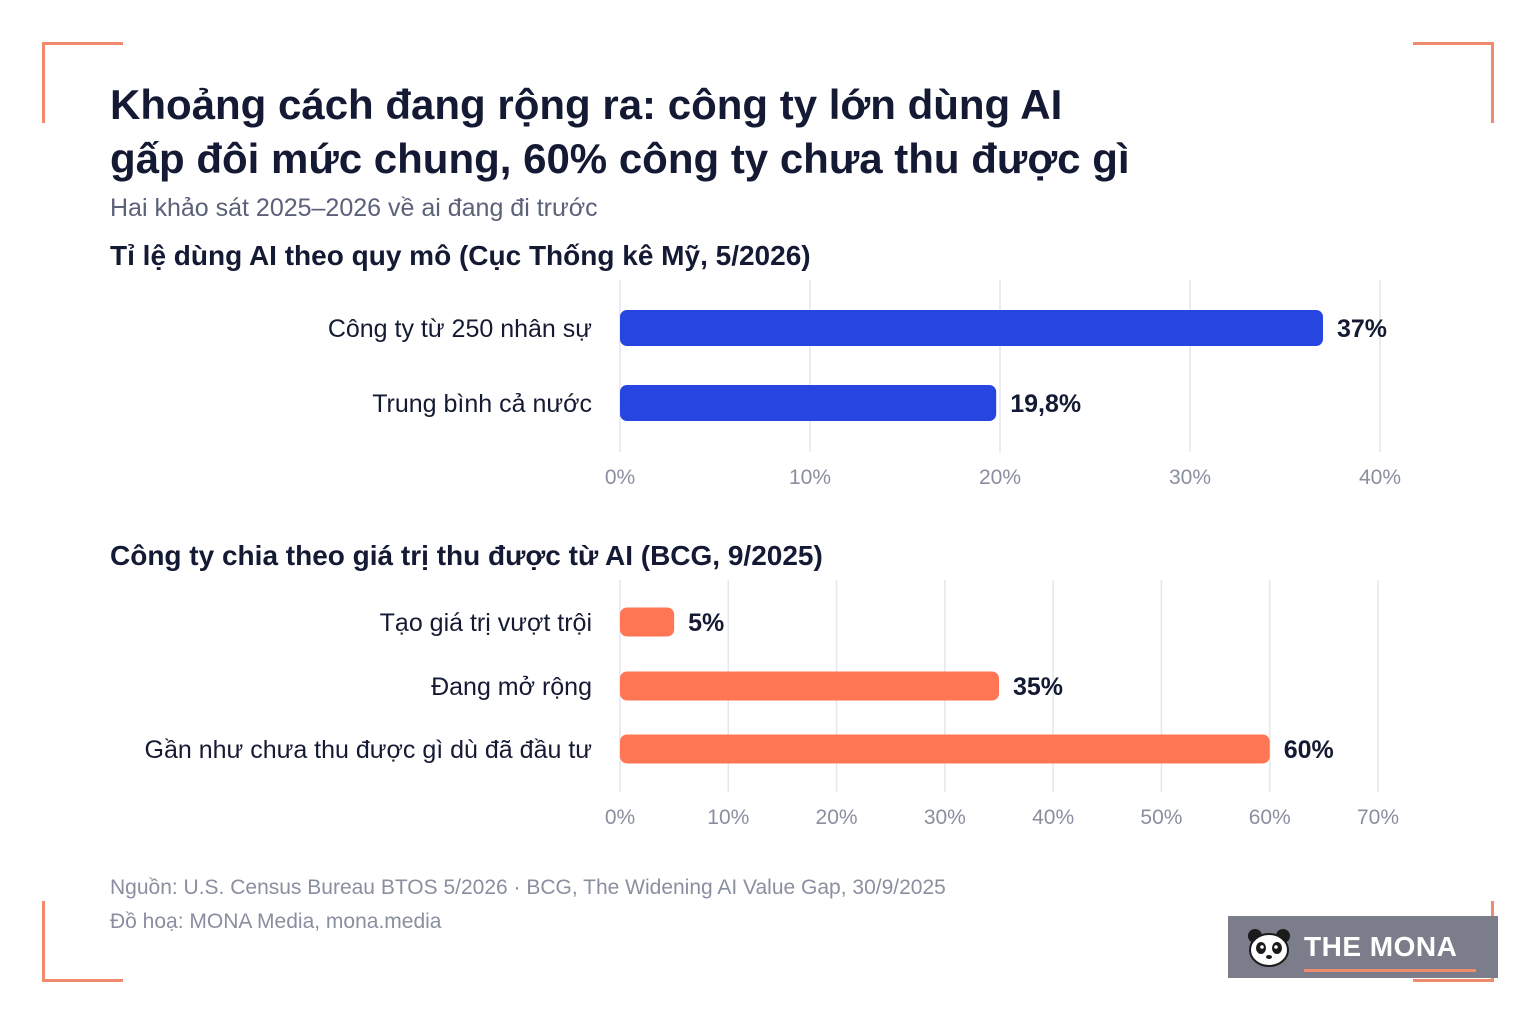 The image size is (1536, 1024). I want to click on brand-logo: THE MONA, so click(1363, 947).